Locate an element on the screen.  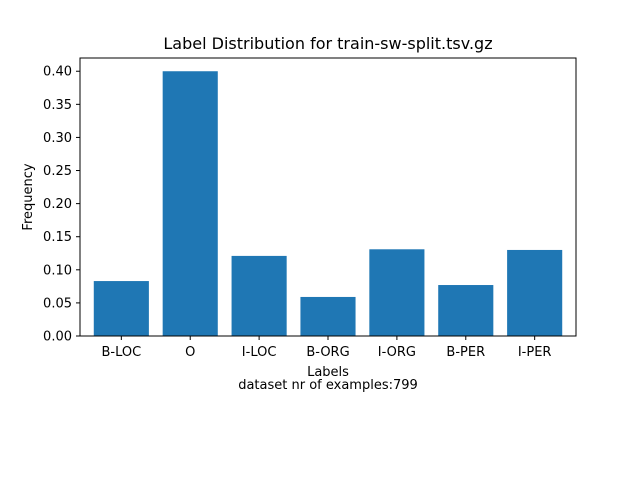
y-tick-label: 0.15 is located at coordinates (57, 237).